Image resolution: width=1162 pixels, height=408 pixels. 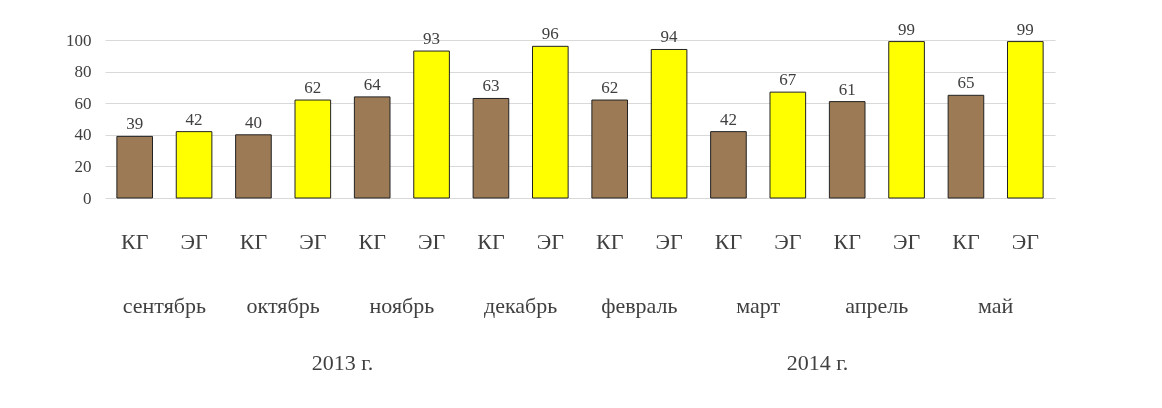 I want to click on text: 2013 г., so click(x=342, y=362).